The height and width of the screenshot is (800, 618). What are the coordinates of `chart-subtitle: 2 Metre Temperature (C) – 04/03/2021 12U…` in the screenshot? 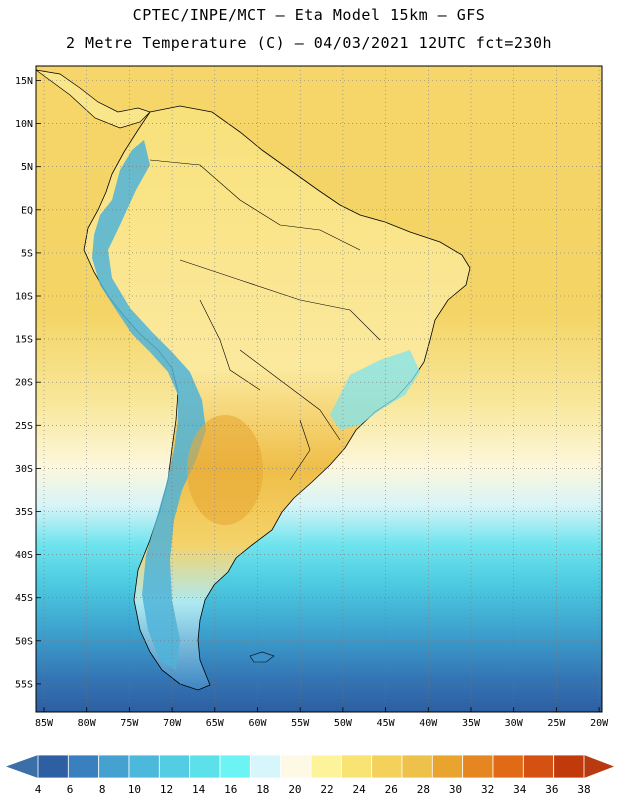 It's located at (309, 43).